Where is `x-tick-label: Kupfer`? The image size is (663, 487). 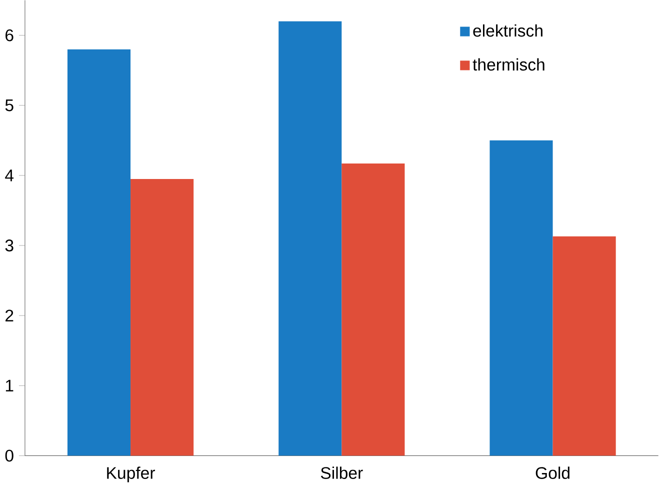
x-tick-label: Kupfer is located at coordinates (131, 474).